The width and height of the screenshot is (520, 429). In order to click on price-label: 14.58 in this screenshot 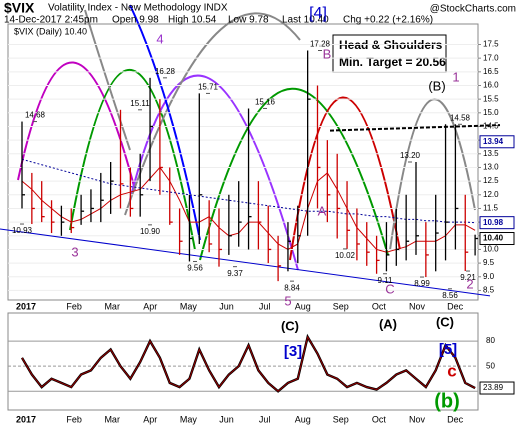, I will do `click(460, 117)`.